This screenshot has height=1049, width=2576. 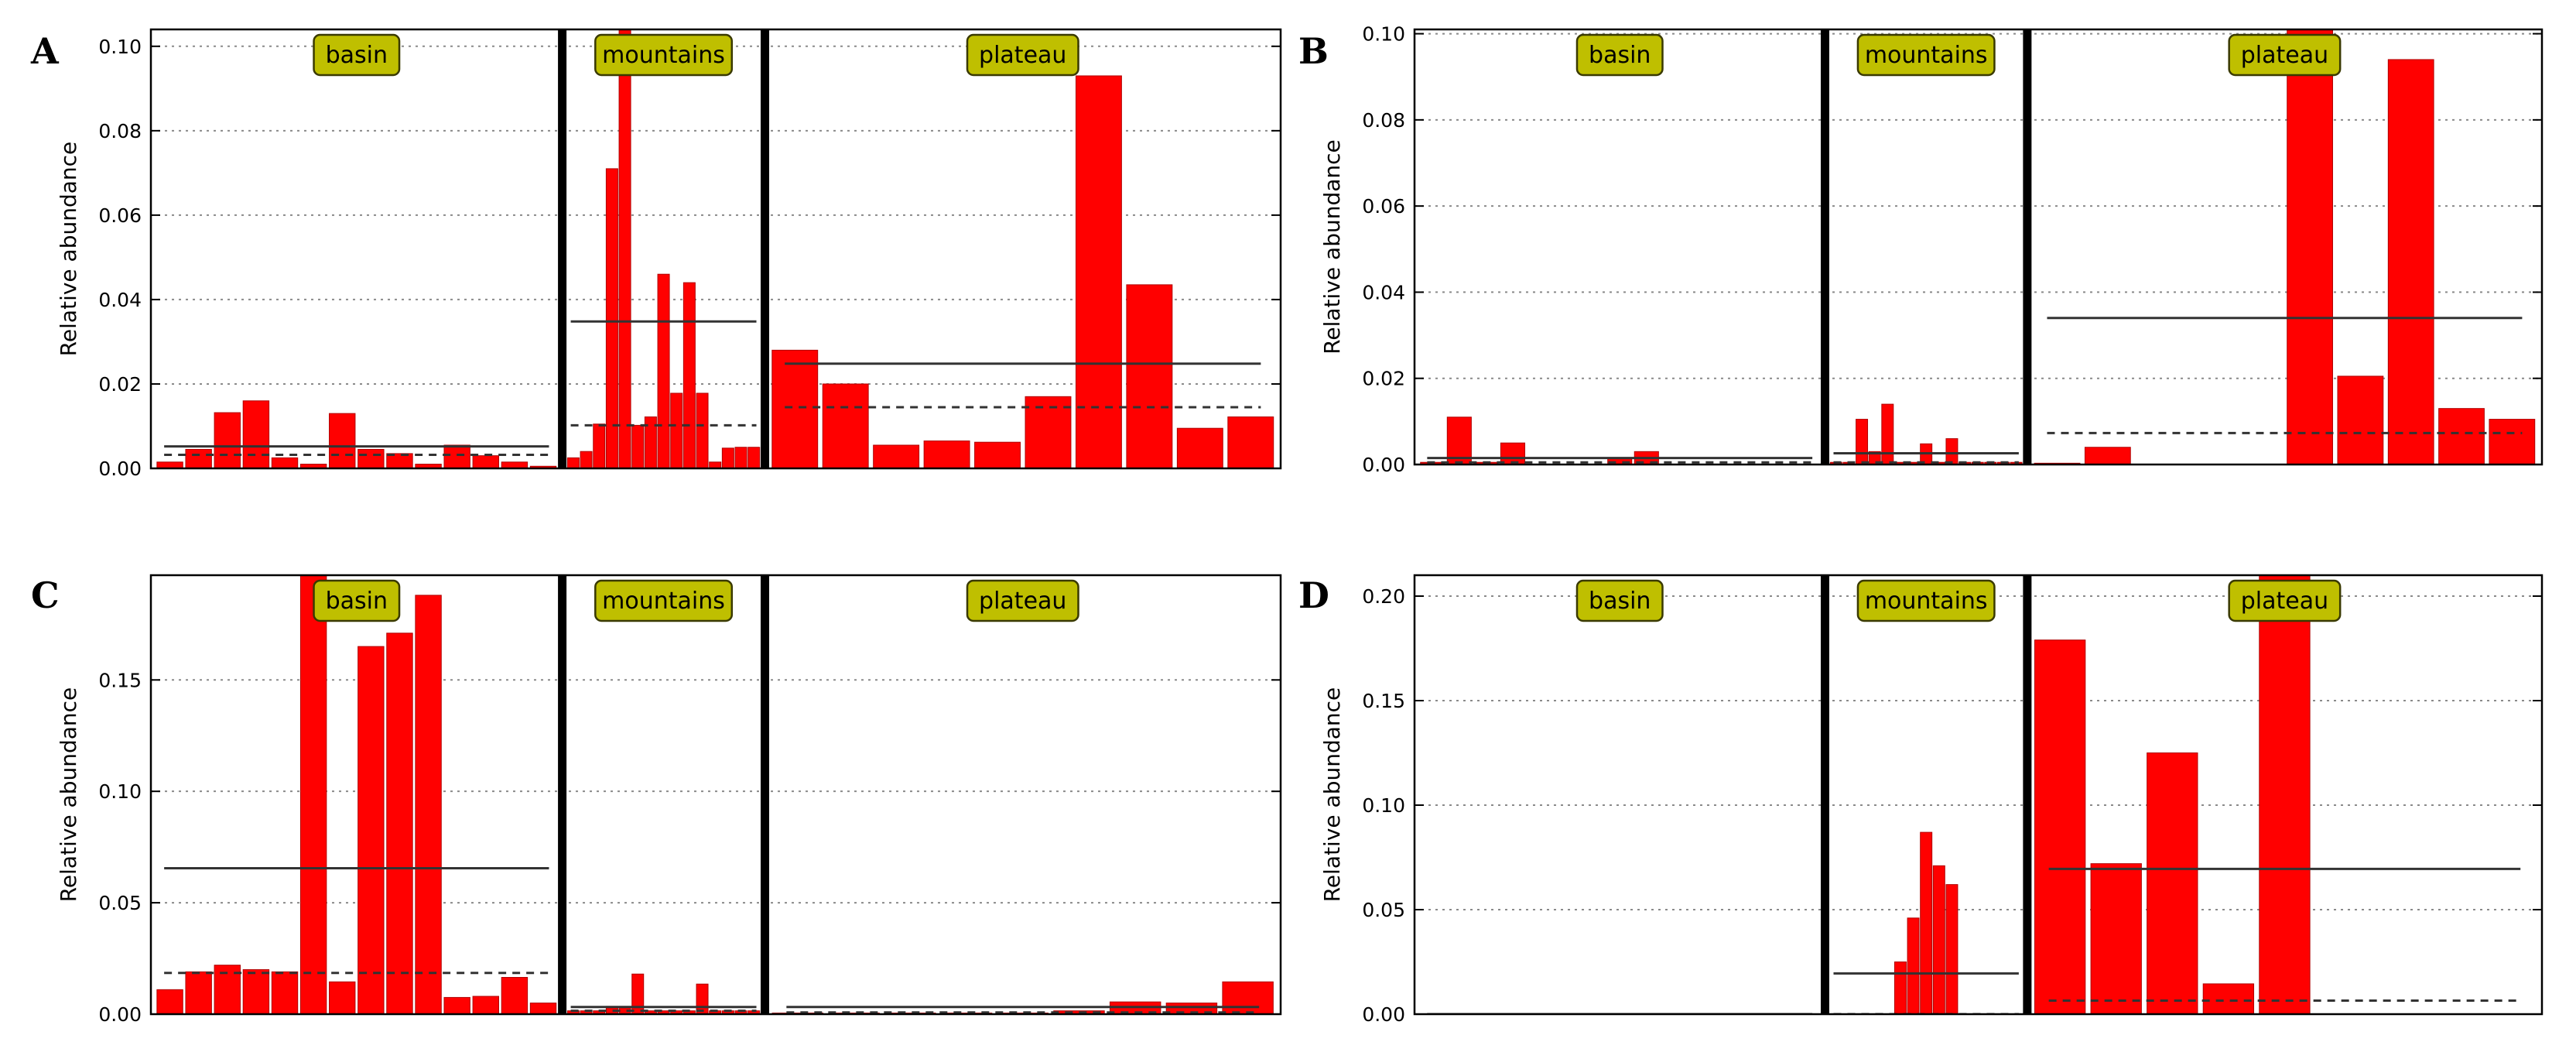 I want to click on panel-letter: C, so click(x=45, y=595).